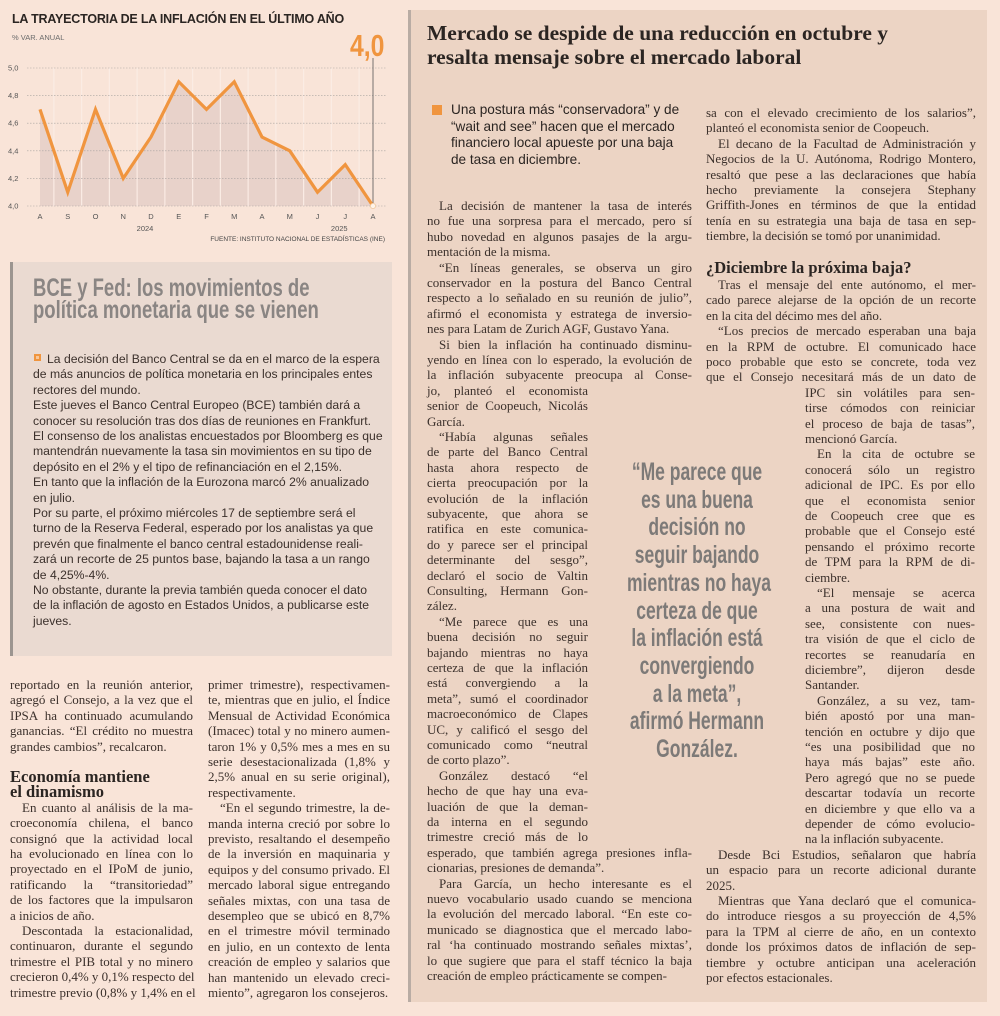 Image resolution: width=1000 pixels, height=1016 pixels. I want to click on text-line: see, consistente con nues-, so click(890, 623).